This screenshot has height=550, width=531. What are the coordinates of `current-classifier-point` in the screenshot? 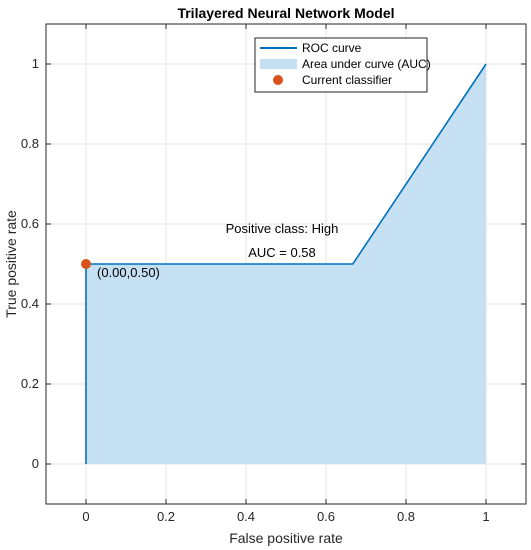 It's located at (86, 264).